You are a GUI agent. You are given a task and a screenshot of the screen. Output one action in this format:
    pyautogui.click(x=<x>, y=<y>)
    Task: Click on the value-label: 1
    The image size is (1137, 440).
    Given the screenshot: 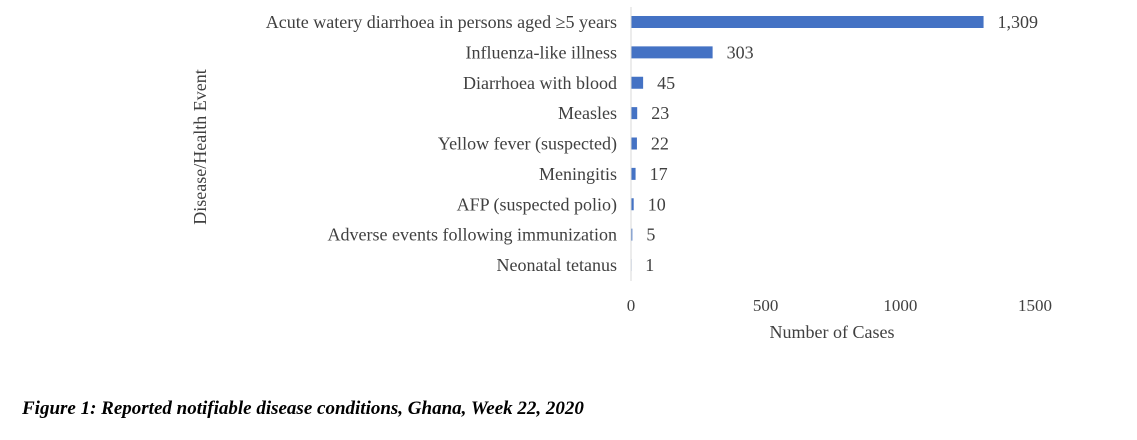 What is the action you would take?
    pyautogui.click(x=649, y=265)
    